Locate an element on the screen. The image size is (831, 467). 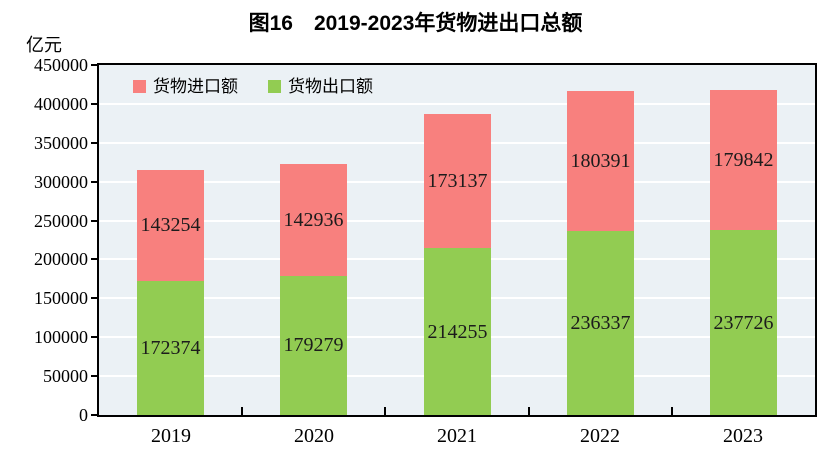
bar-value-label: 180391 is located at coordinates (600, 161).